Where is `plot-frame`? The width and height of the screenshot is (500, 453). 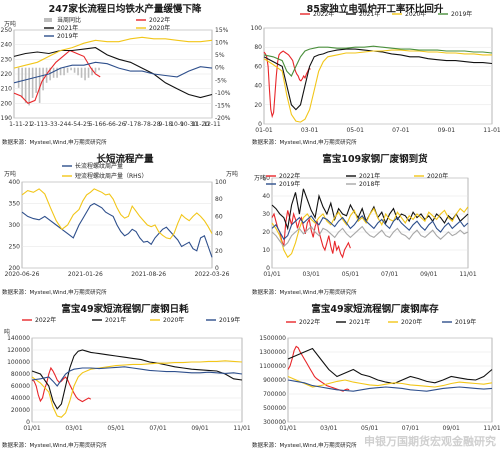 plot-frame is located at coordinates (137, 380).